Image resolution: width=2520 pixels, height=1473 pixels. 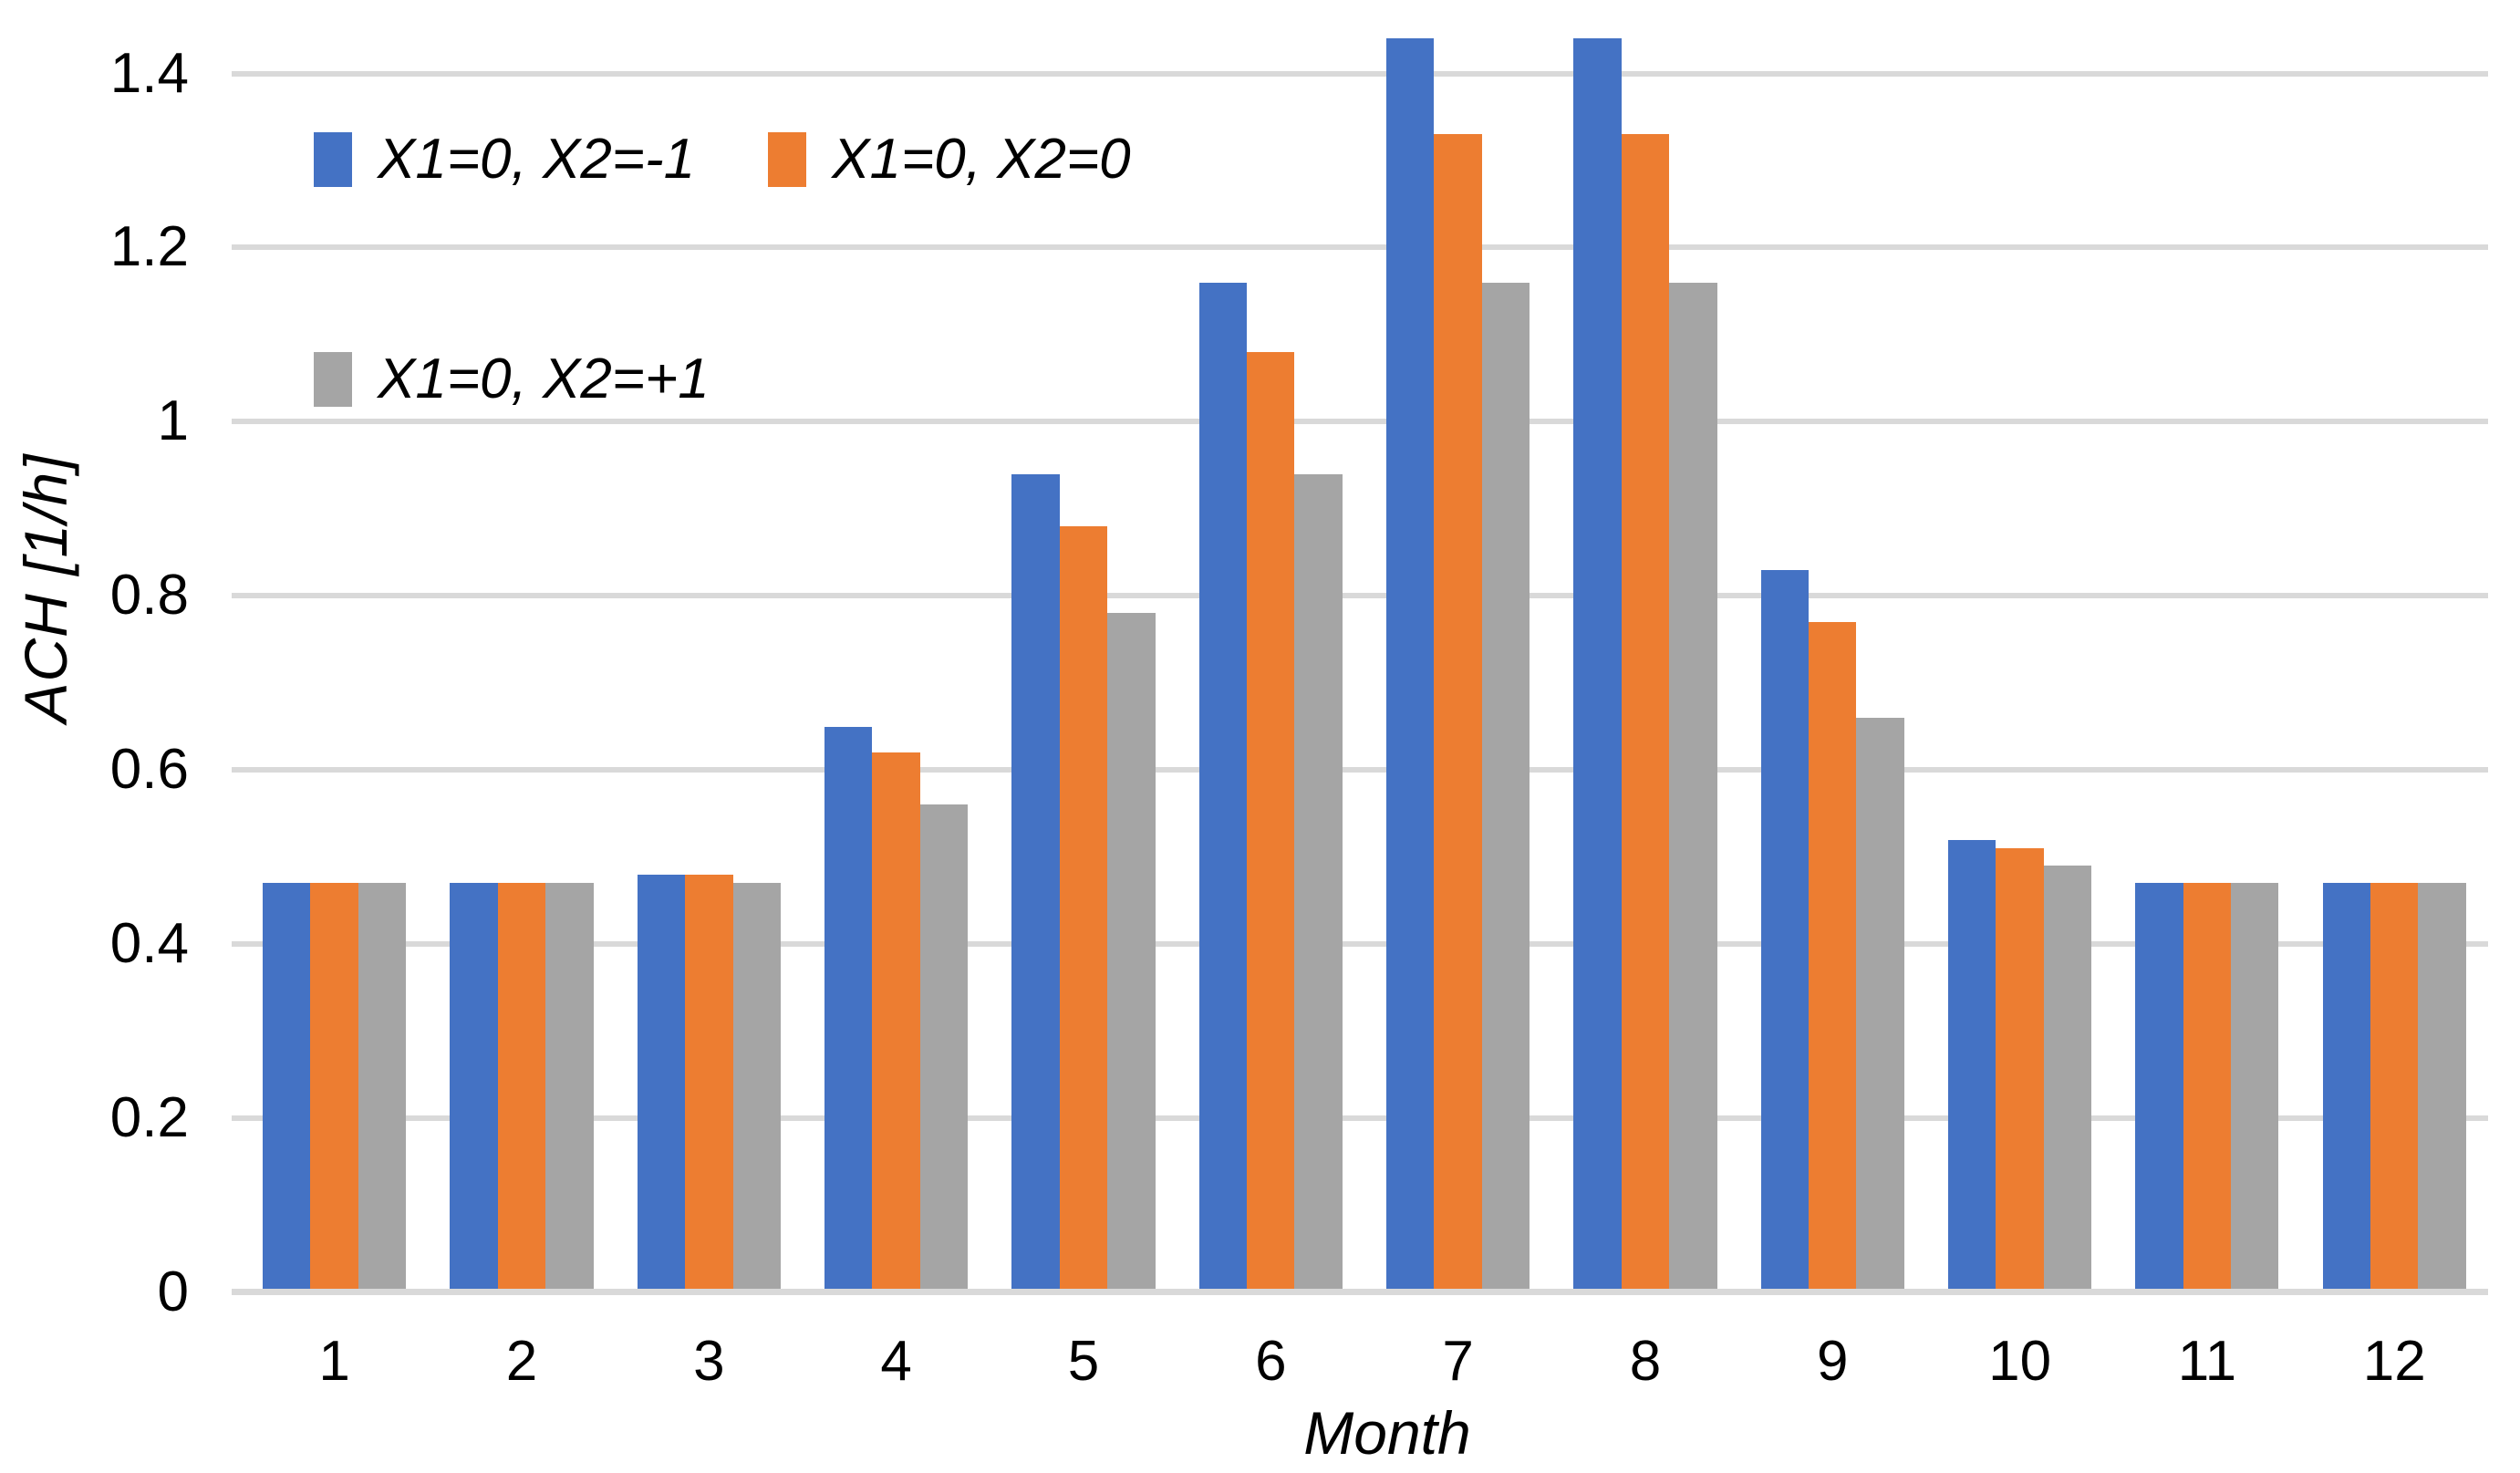 I want to click on y-tick-label-1: 1, so click(x=173, y=421).